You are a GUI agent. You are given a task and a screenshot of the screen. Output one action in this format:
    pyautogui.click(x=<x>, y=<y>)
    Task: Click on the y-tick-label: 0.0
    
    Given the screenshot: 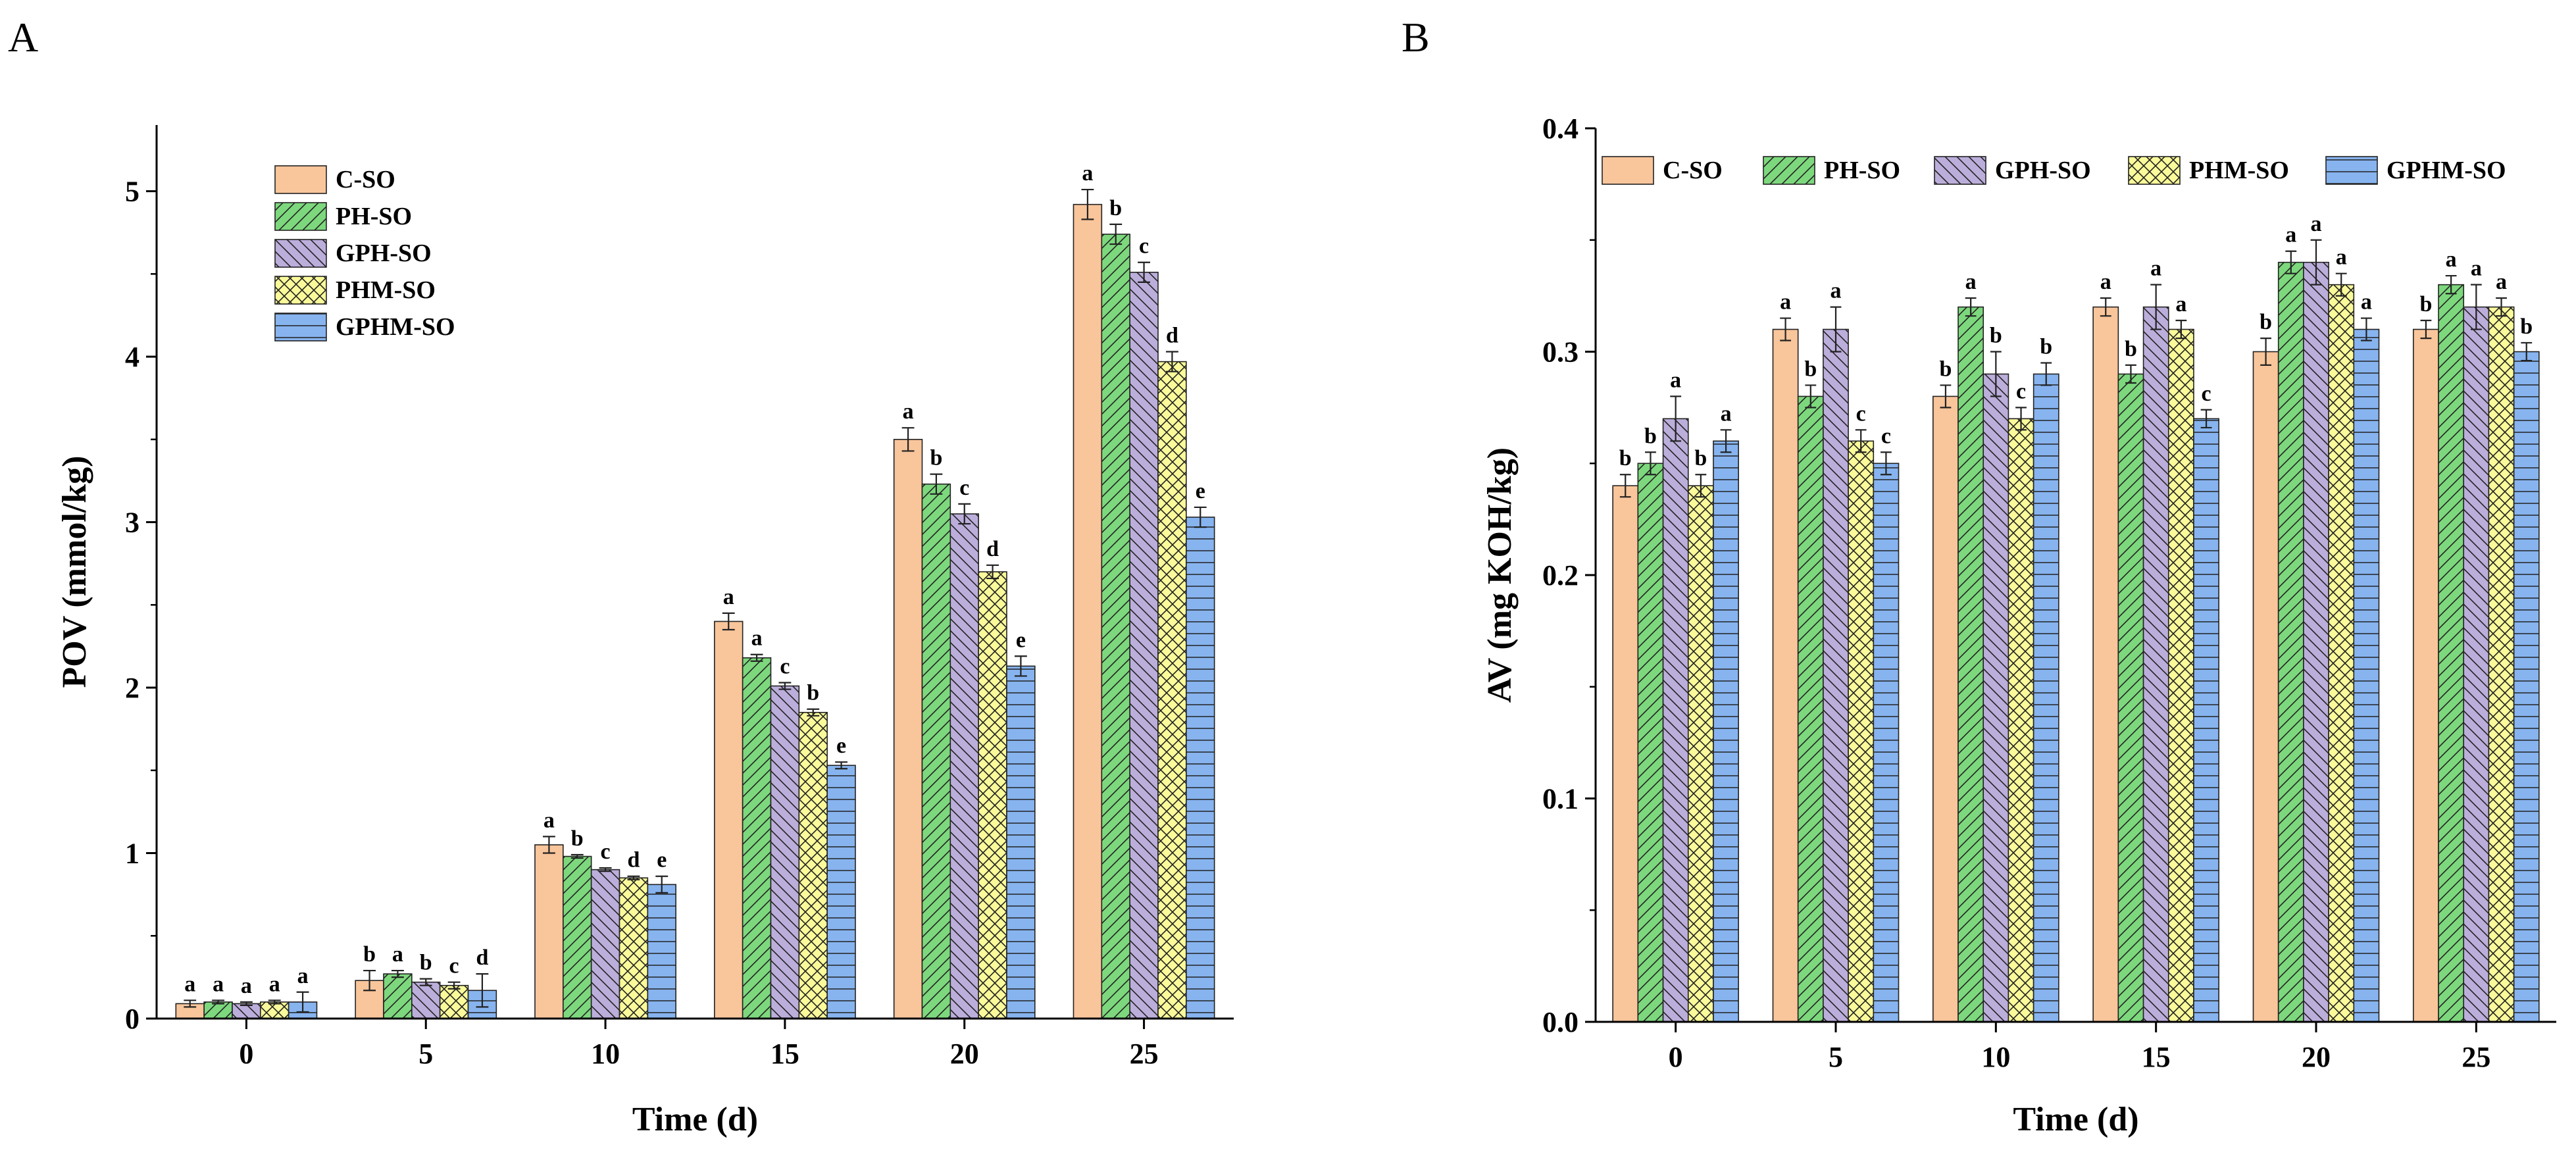 What is the action you would take?
    pyautogui.click(x=1560, y=1022)
    